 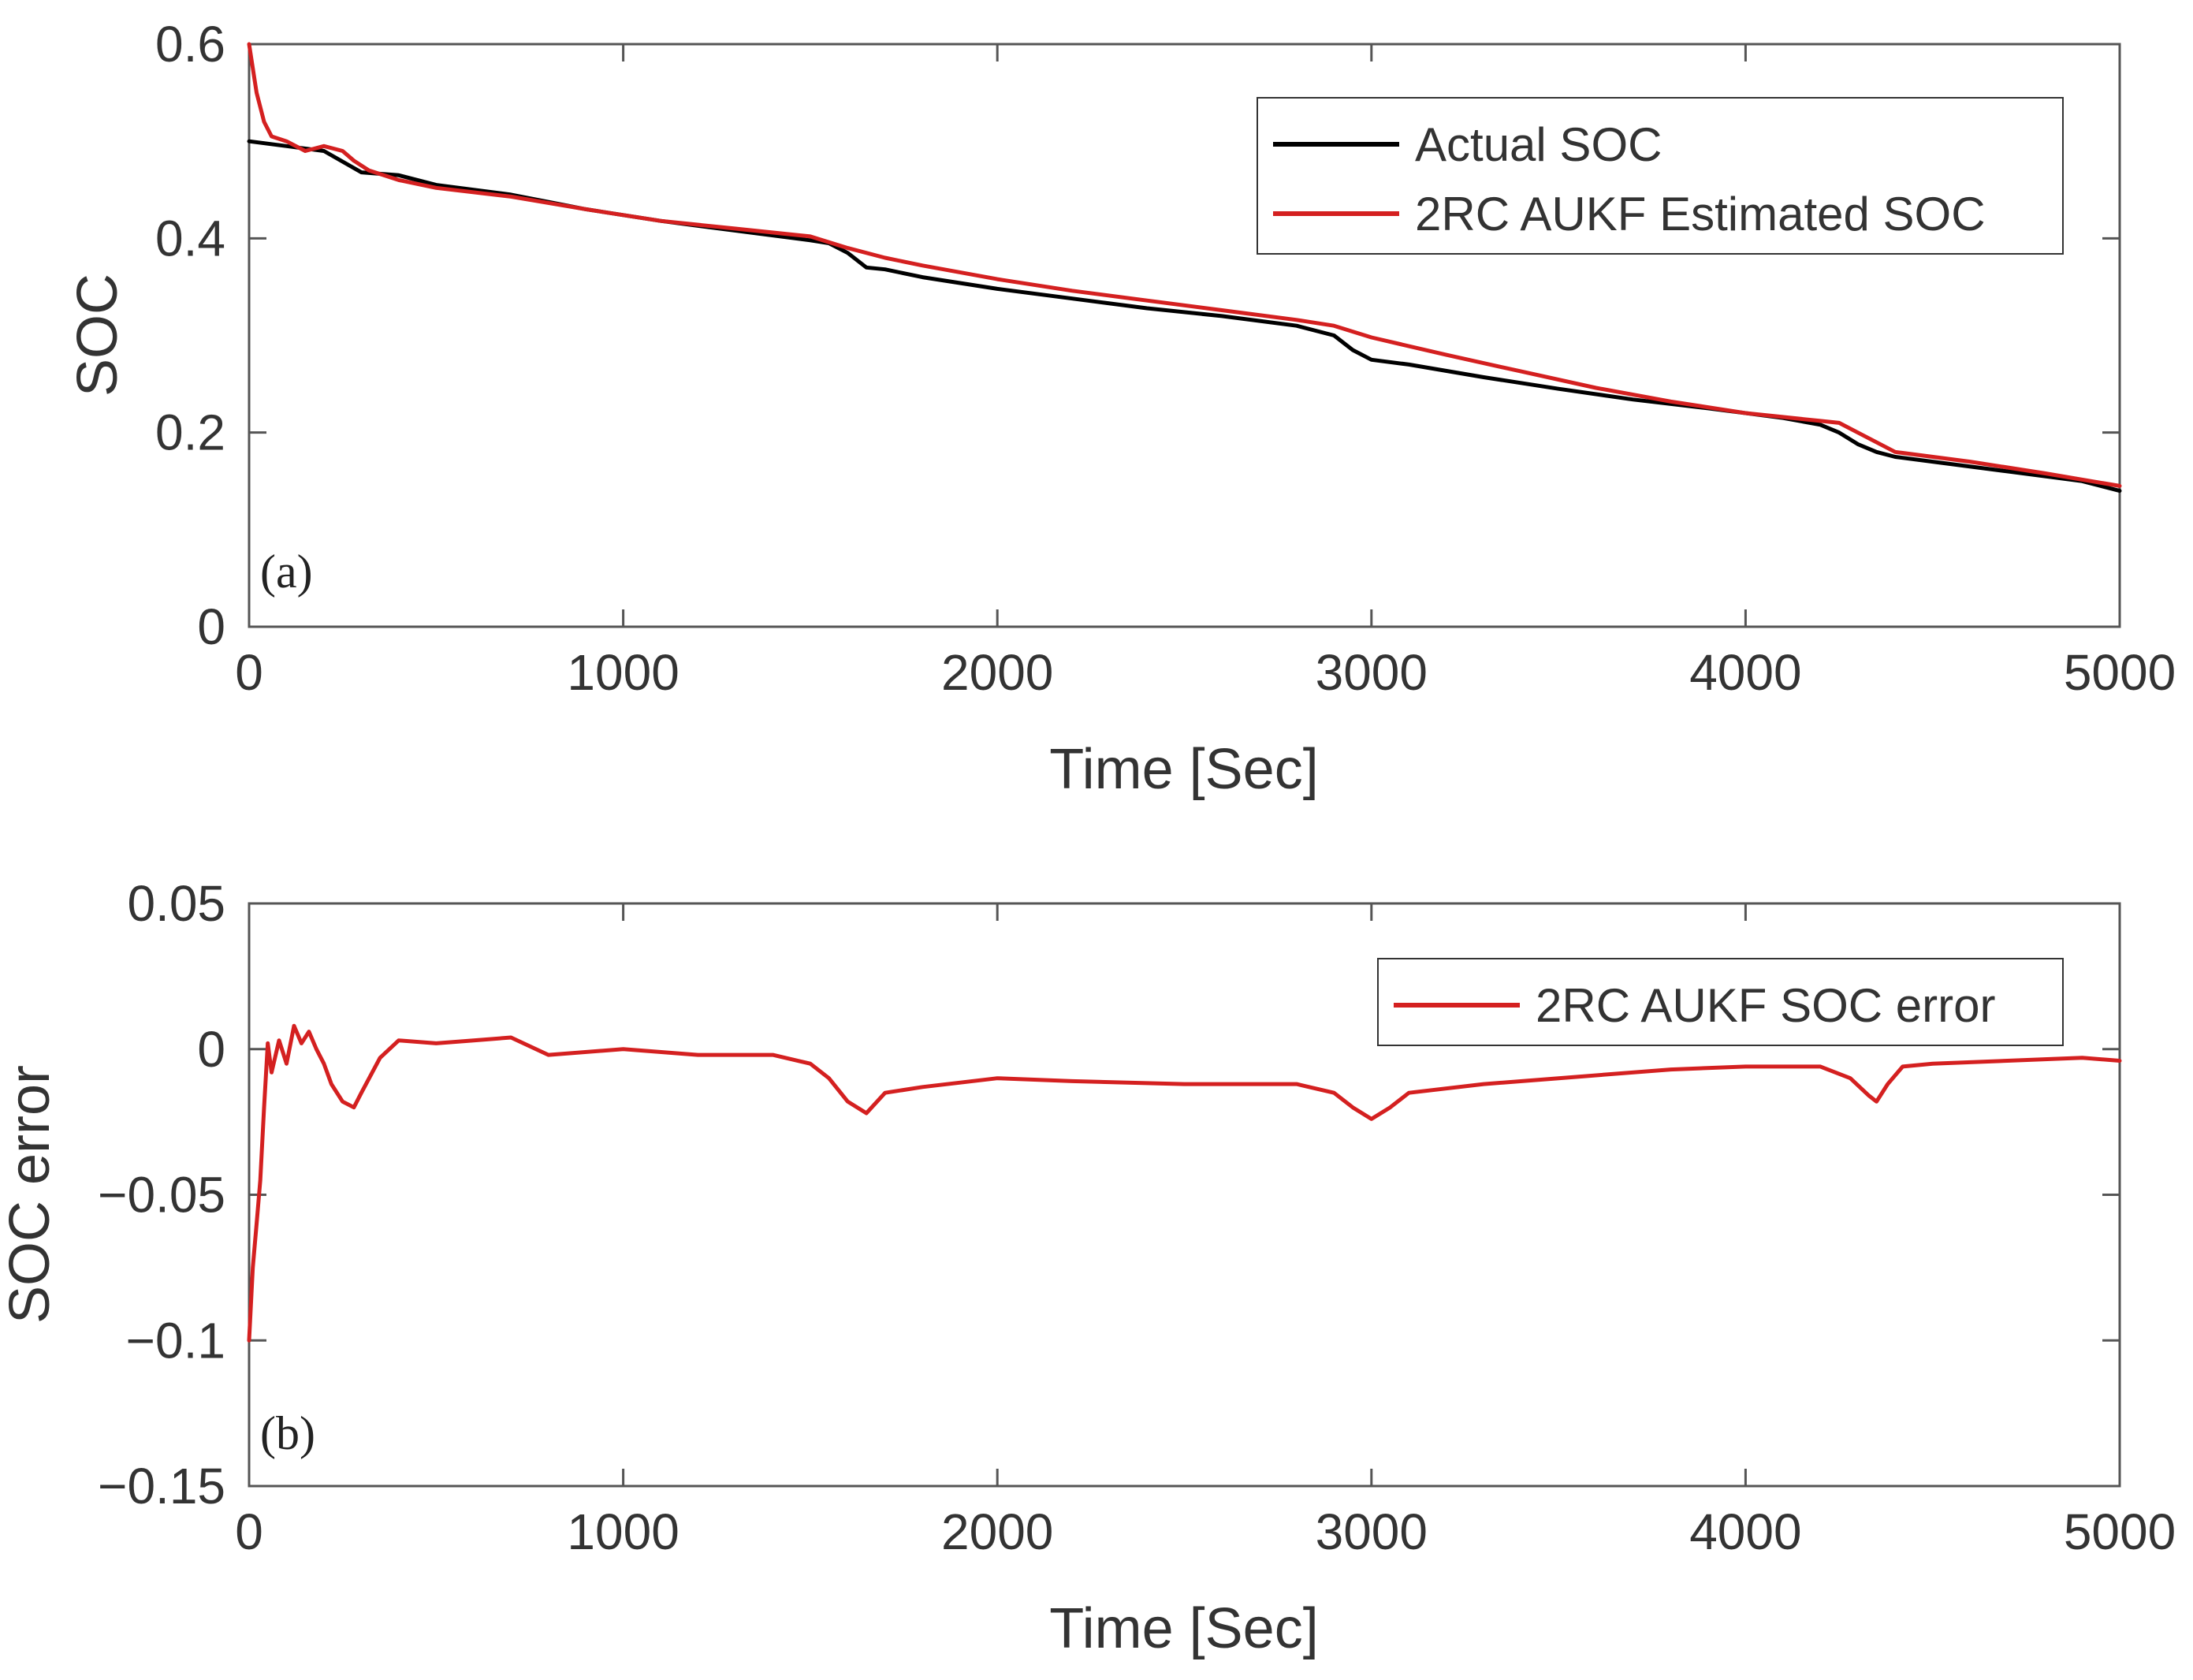 I want to click on legend-box-b, so click(x=1720, y=1002).